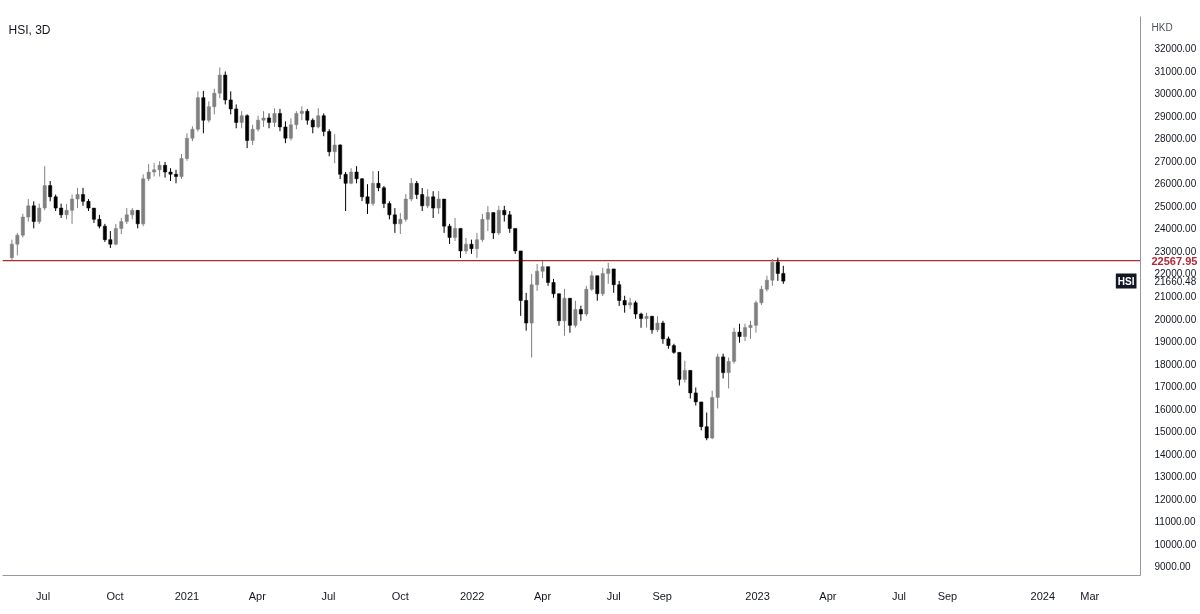  Describe the element at coordinates (1175, 184) in the screenshot. I see `y-tick-label: 26000.00` at that location.